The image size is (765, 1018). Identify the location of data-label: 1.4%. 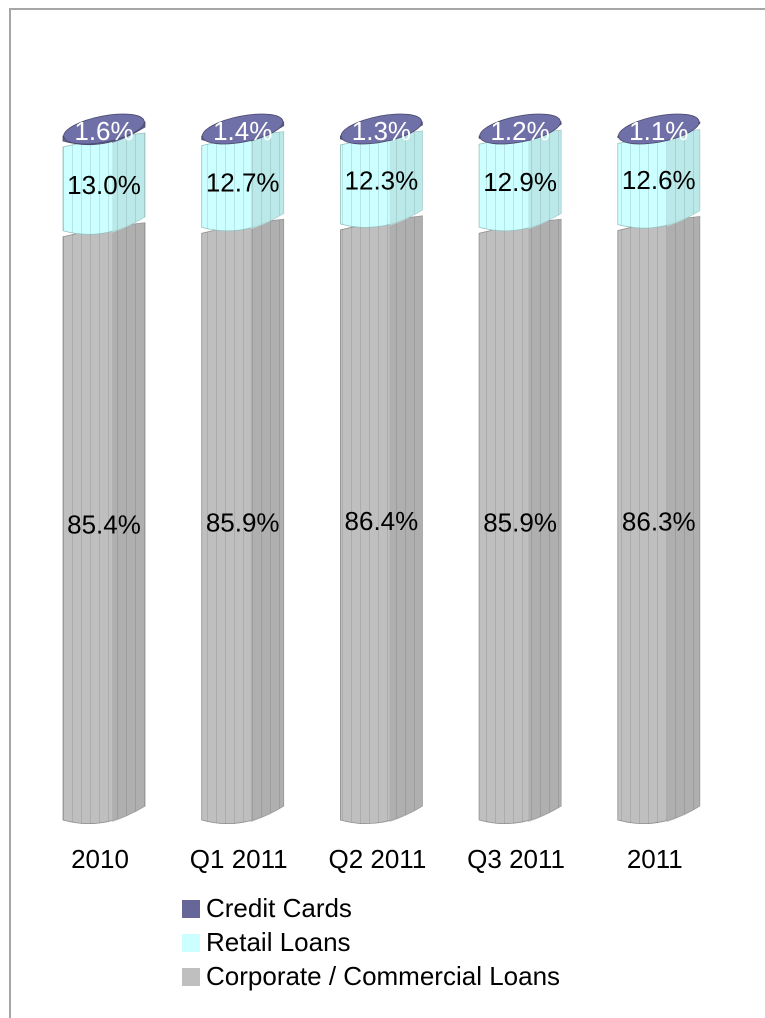
(242, 131).